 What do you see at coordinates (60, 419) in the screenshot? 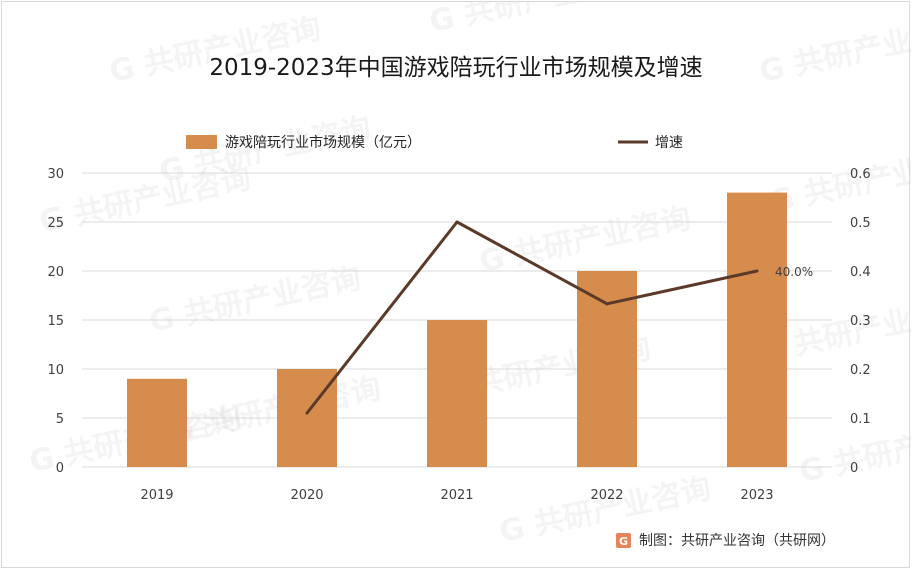
I see `y-left-tick-label: 5` at bounding box center [60, 419].